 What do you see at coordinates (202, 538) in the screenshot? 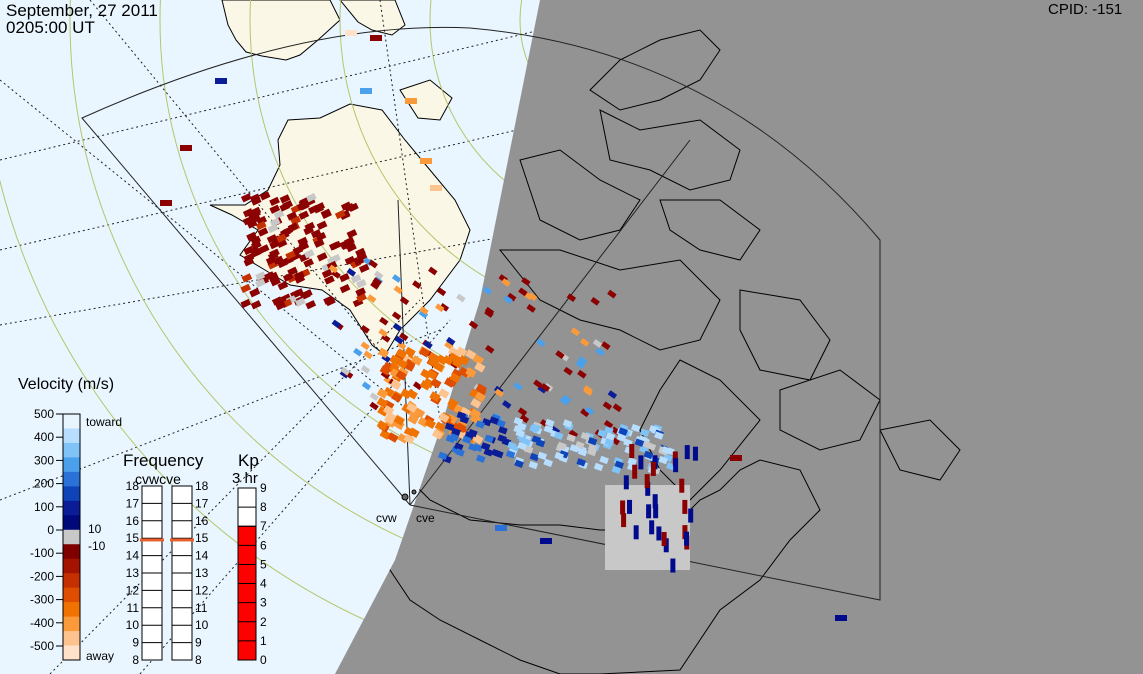
I see `frequency-tick-label: 15` at bounding box center [202, 538].